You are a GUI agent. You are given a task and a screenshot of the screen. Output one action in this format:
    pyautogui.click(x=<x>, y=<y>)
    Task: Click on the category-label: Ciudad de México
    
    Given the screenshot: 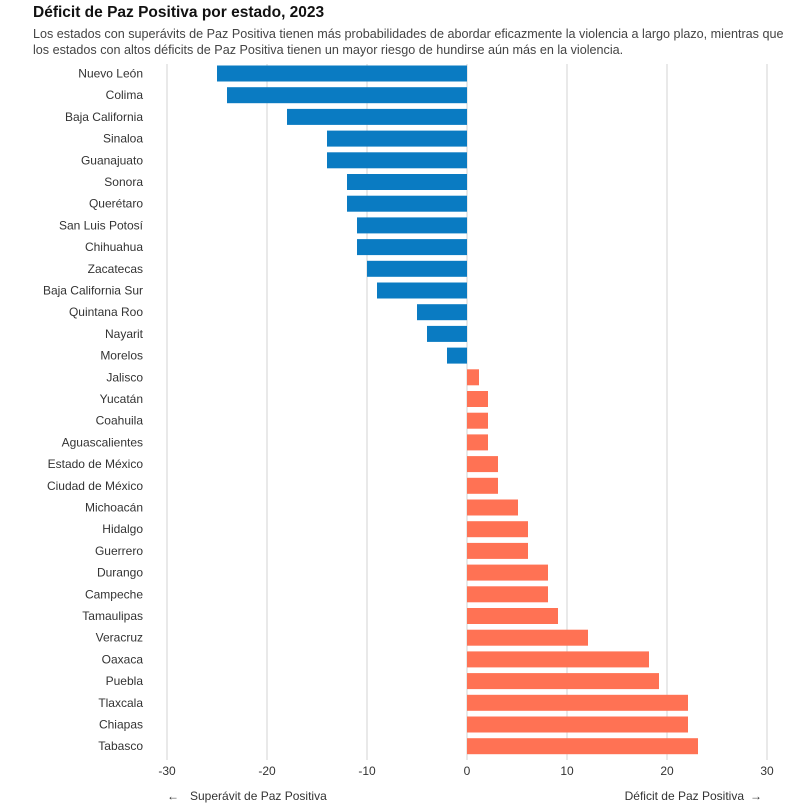 What is the action you would take?
    pyautogui.click(x=95, y=486)
    